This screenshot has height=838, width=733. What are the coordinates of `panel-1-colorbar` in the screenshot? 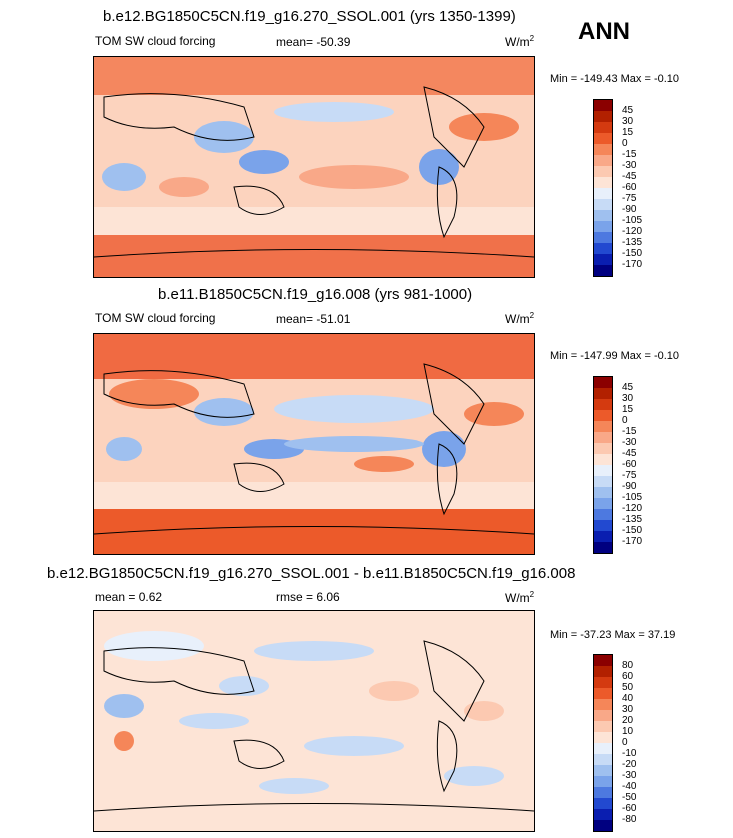 It's located at (603, 188).